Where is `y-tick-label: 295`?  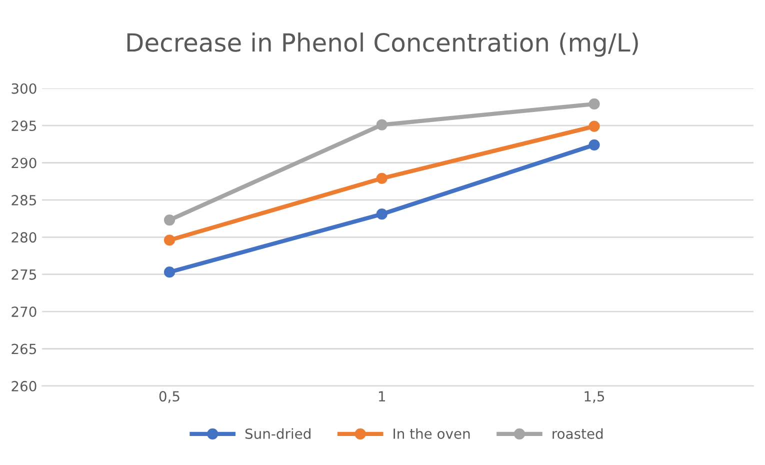
y-tick-label: 295 is located at coordinates (24, 126).